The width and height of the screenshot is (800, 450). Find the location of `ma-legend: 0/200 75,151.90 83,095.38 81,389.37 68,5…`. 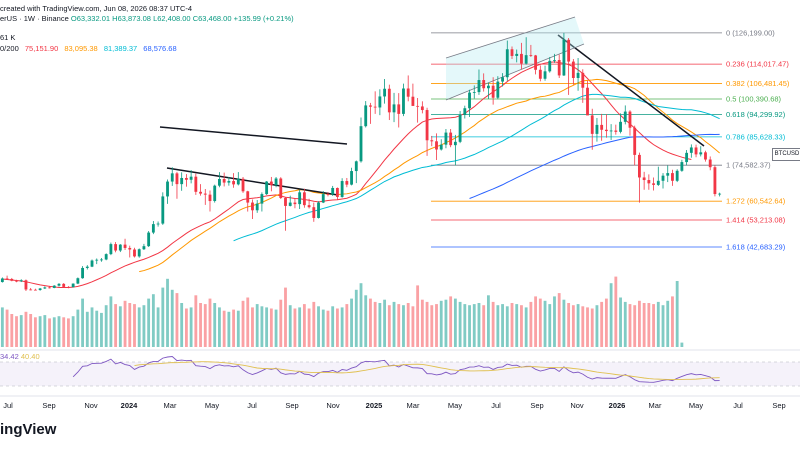

ma-legend: 0/200 75,151.90 83,095.38 81,389.37 68,5… is located at coordinates (90, 48).